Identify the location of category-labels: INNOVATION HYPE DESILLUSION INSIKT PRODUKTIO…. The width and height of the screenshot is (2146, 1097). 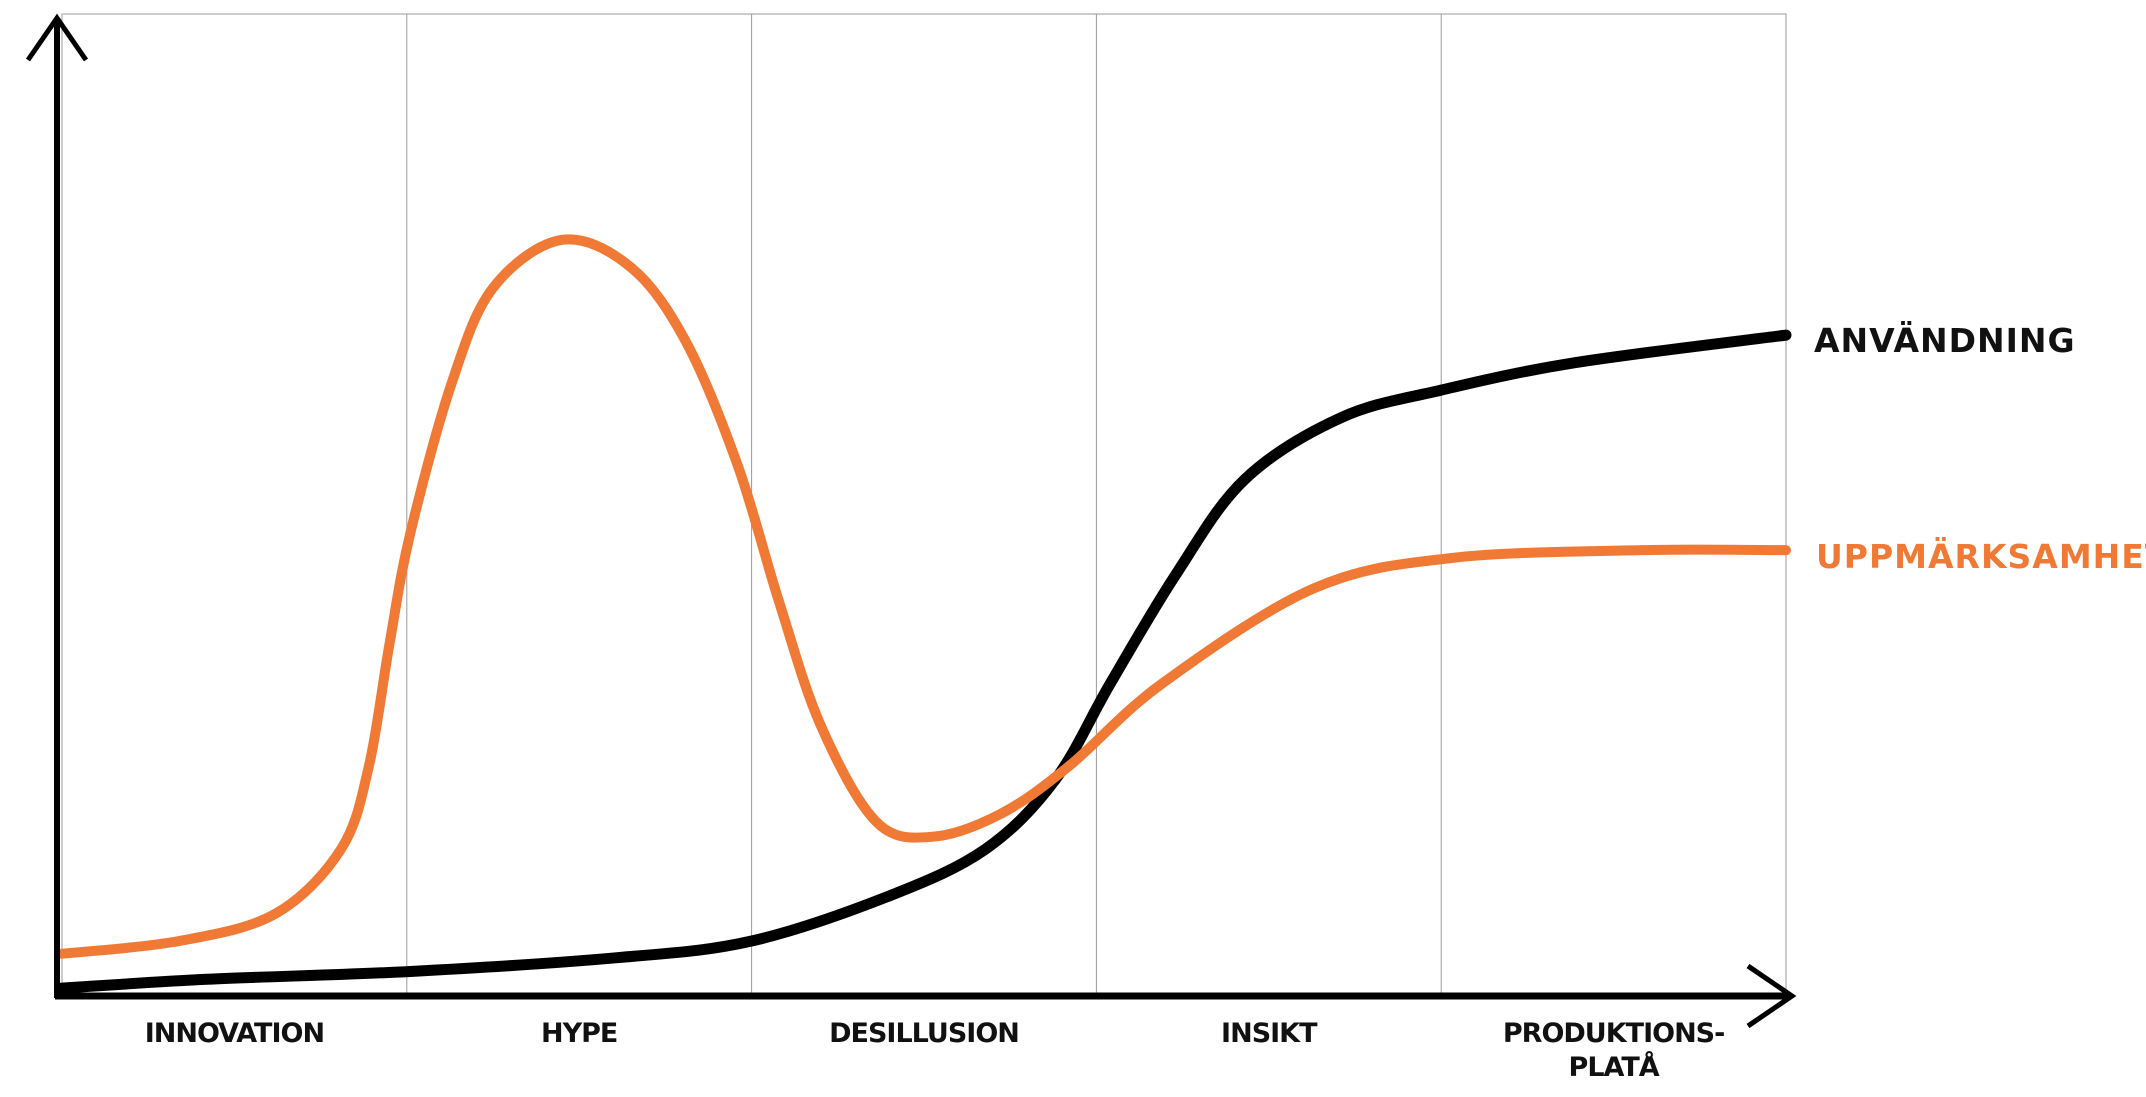
(935, 1050).